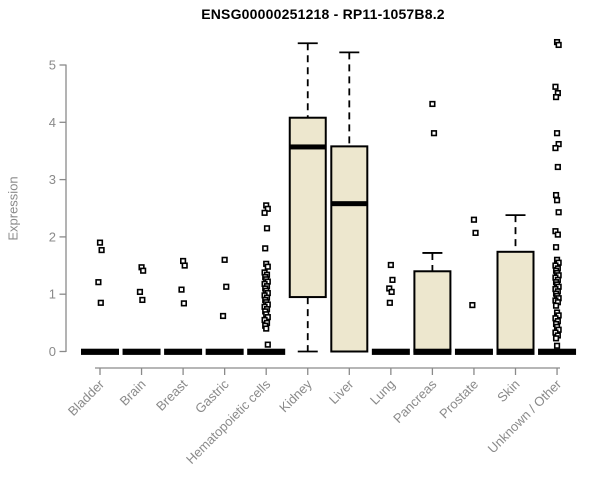 The width and height of the screenshot is (600, 500). Describe the element at coordinates (266, 351) in the screenshot. I see `median-zero-hematopoietic-cells` at that location.